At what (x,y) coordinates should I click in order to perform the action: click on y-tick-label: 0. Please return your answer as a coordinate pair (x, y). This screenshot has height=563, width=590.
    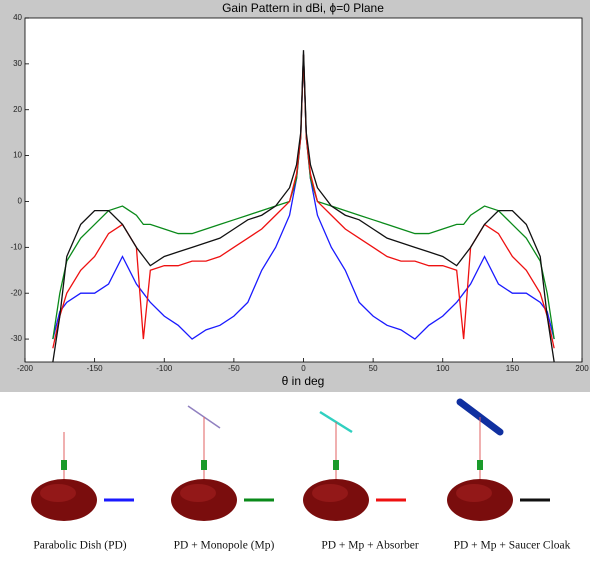
    Looking at the image, I should click on (20, 201).